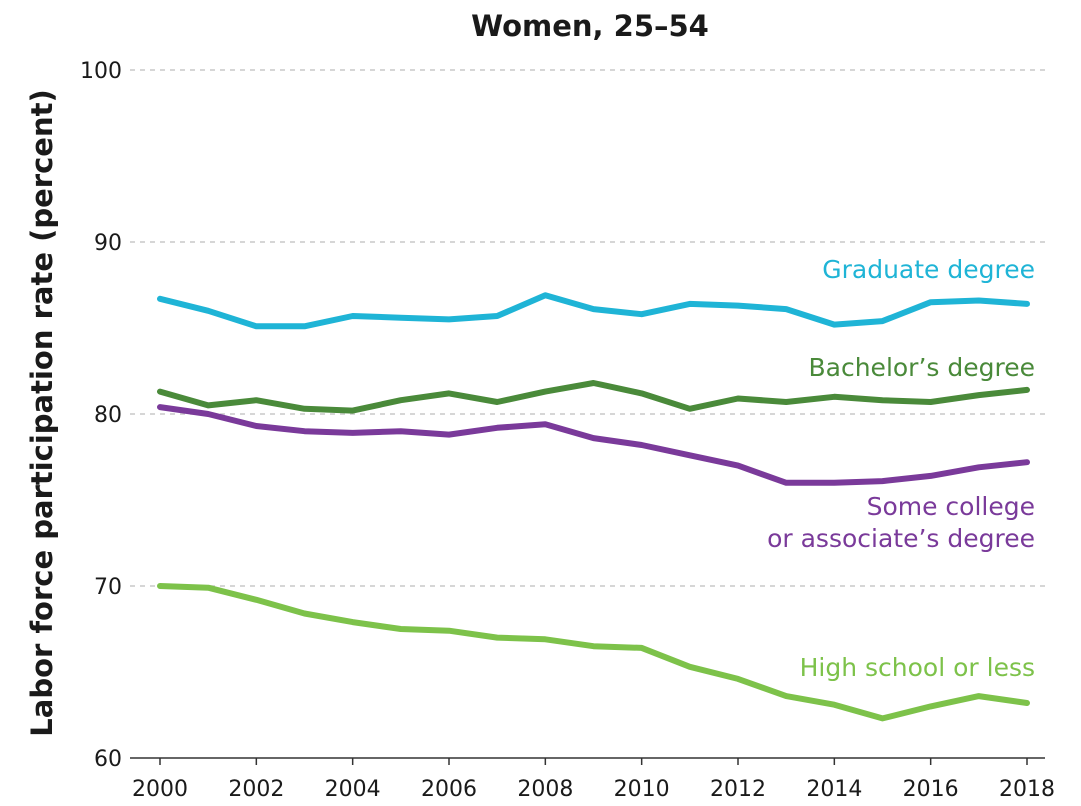  Describe the element at coordinates (738, 789) in the screenshot. I see `x-tick-label: 2012` at that location.